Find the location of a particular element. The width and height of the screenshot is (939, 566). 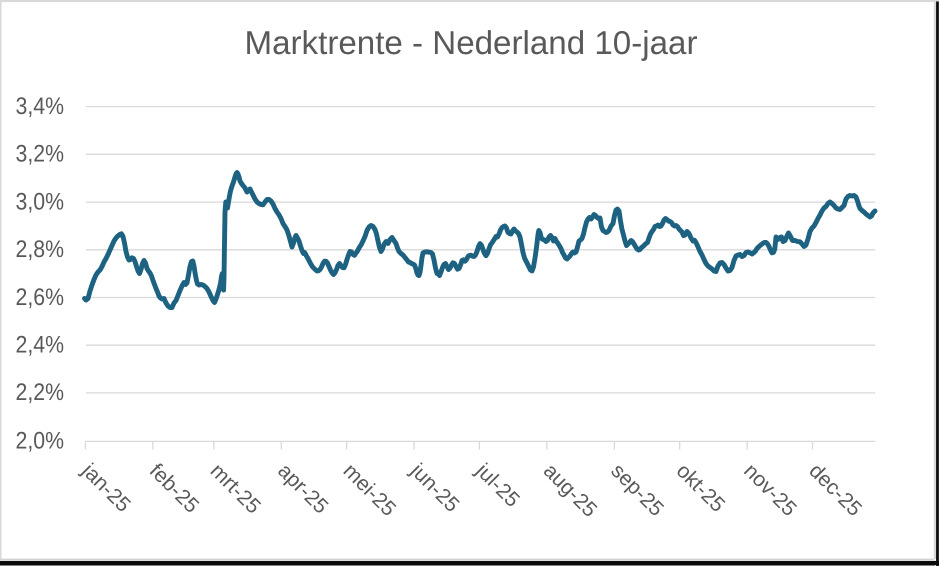

svg-text: 2,8% is located at coordinates (40, 249).